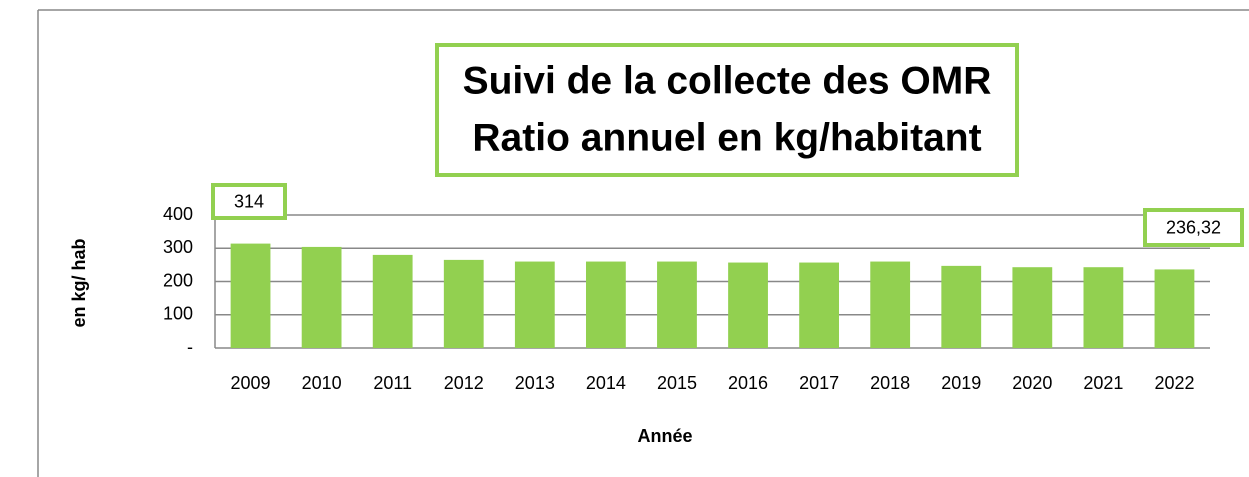 The image size is (1249, 477). I want to click on x-tick-label: 2010, so click(322, 383).